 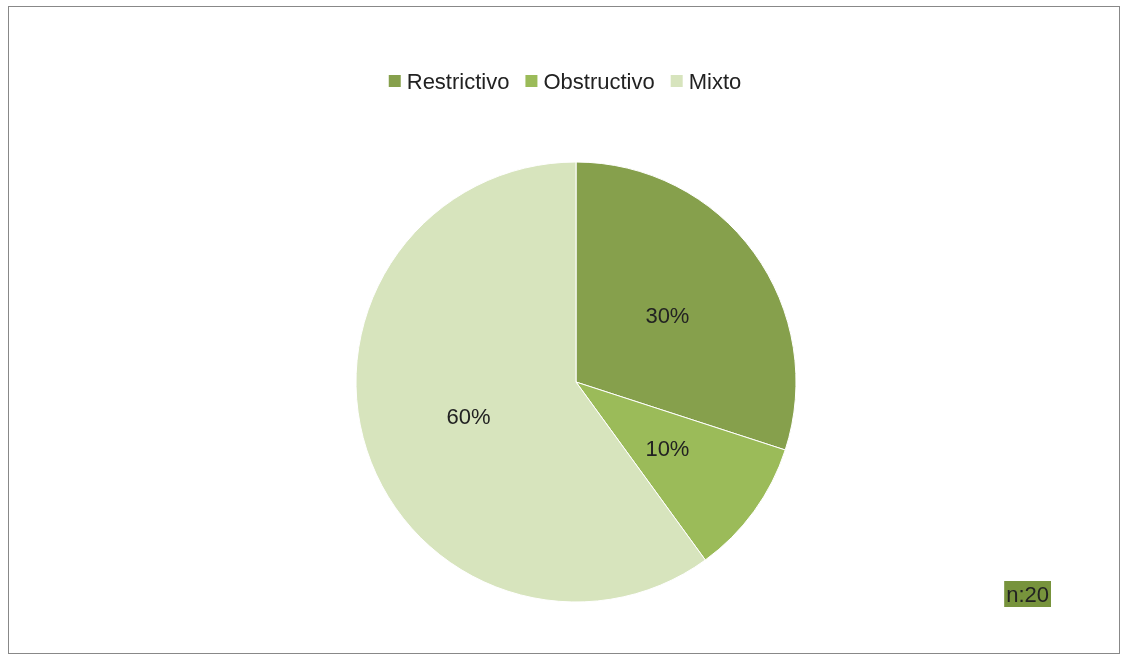 I want to click on legend-label: Mixto, so click(x=715, y=81).